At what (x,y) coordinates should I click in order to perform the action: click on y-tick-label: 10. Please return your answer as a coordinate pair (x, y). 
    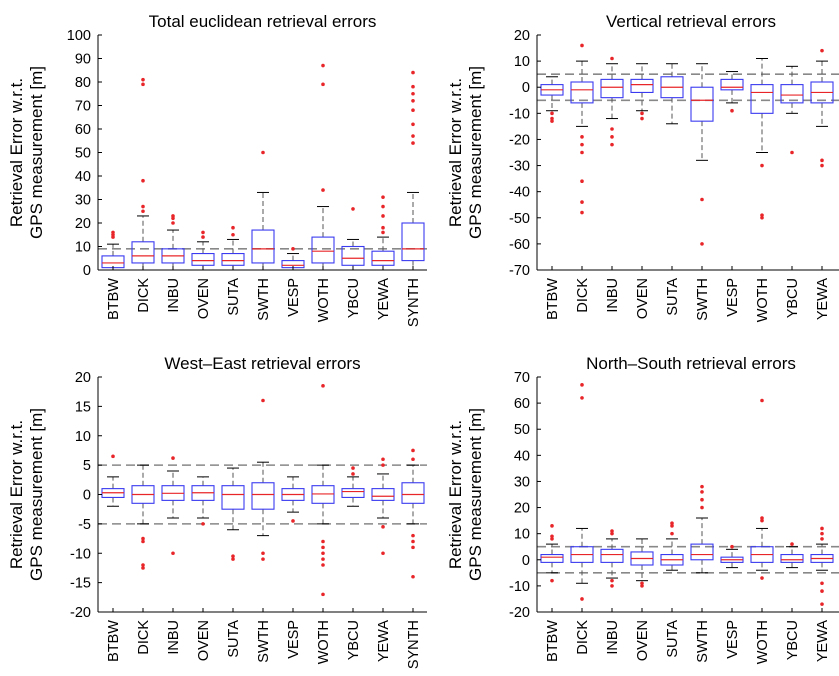
    Looking at the image, I should click on (522, 62).